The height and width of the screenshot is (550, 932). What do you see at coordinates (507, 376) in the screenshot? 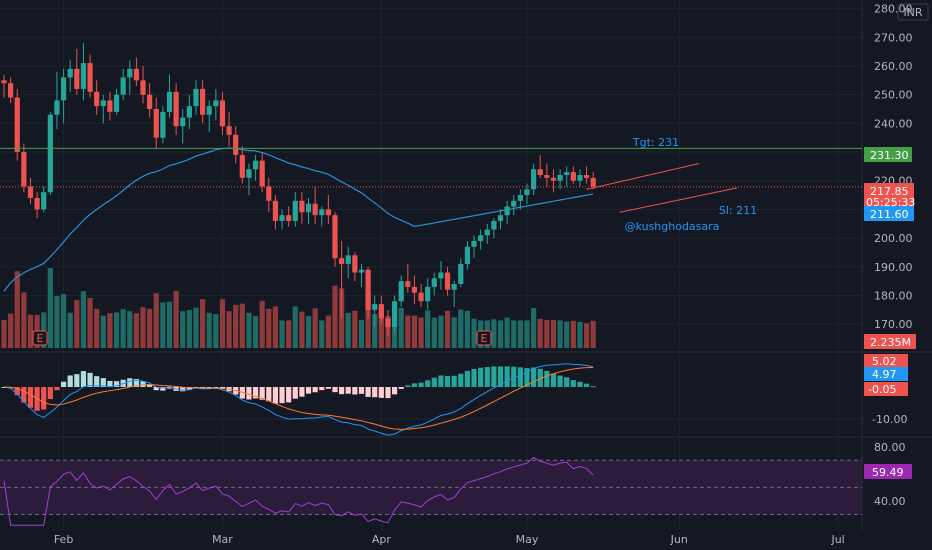
I see `macd-histogram-bar` at bounding box center [507, 376].